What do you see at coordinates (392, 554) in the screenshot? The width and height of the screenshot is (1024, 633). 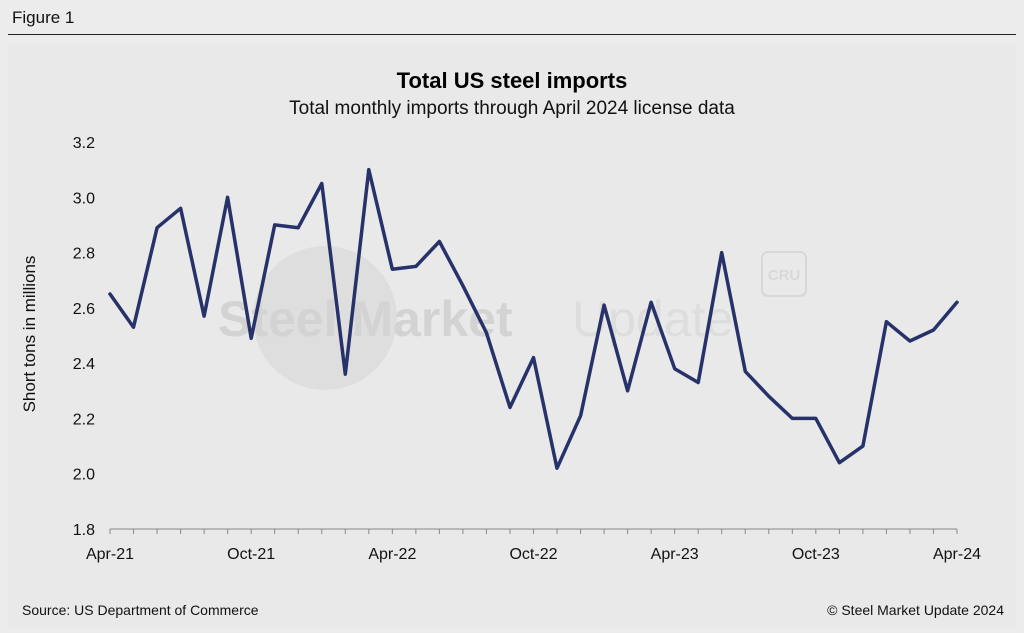 I see `x-tick-label: Apr-22` at bounding box center [392, 554].